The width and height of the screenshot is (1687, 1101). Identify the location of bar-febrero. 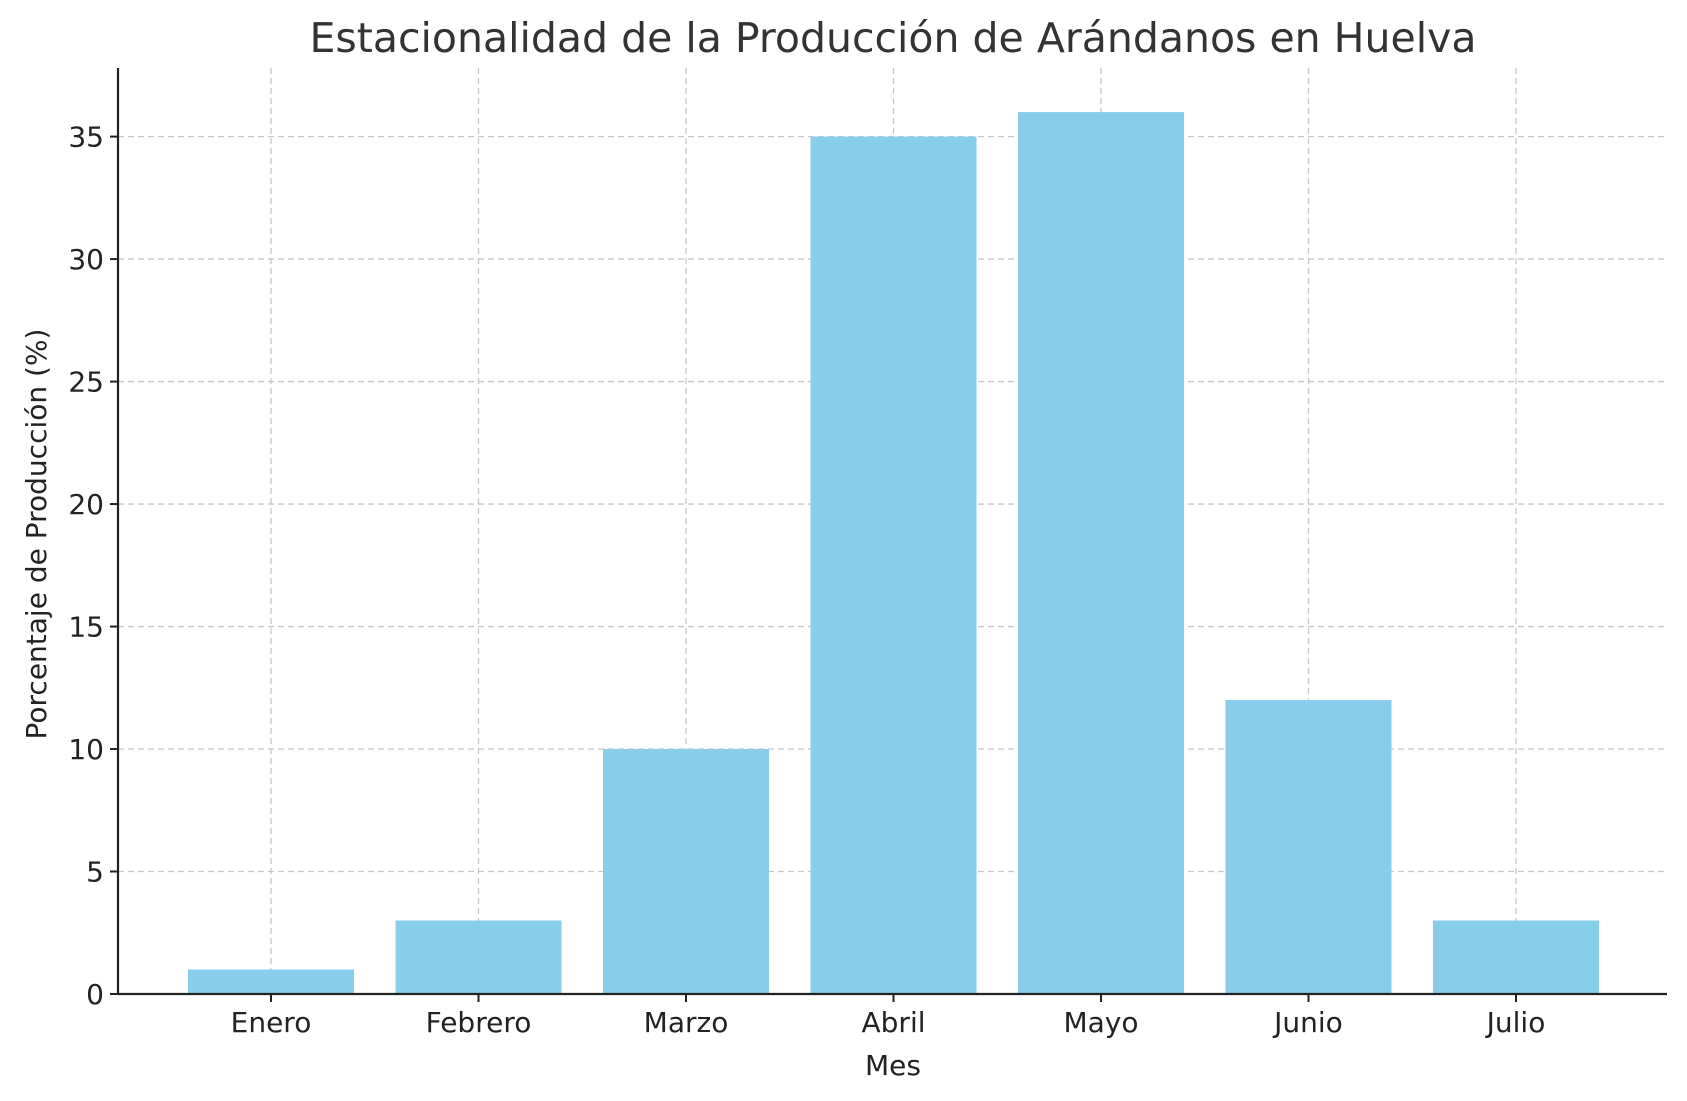
(478, 957).